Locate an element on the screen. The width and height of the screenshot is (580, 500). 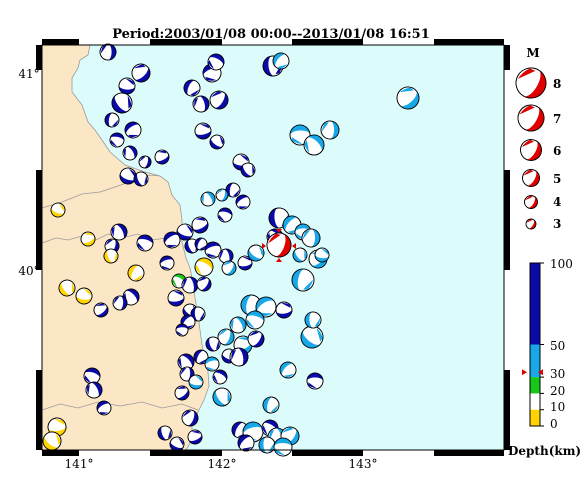
lat-tick-41: 41° is located at coordinates (28, 74).